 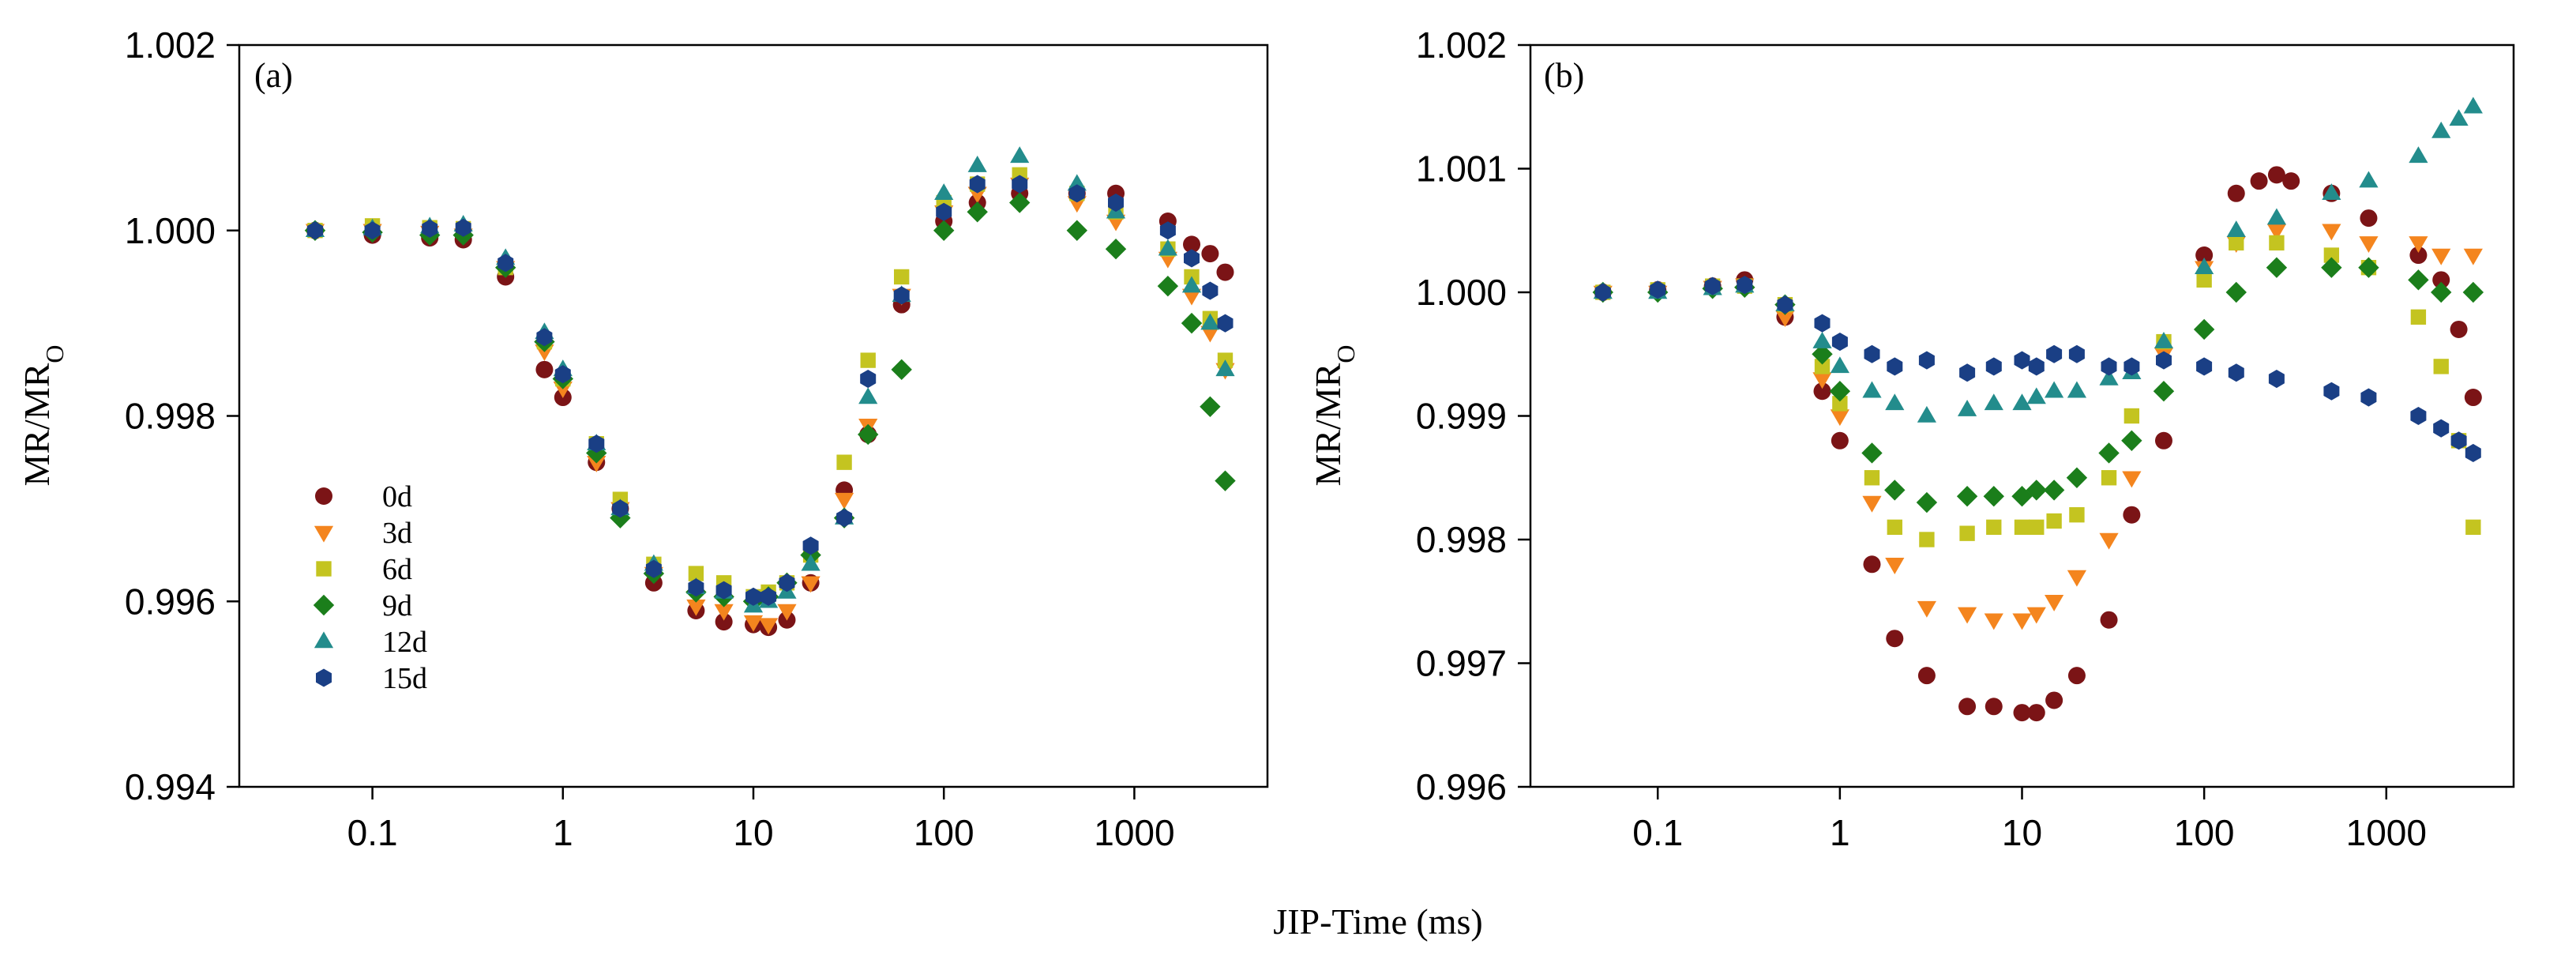 What do you see at coordinates (944, 832) in the screenshot?
I see `panel-a-x-tick-label: 100` at bounding box center [944, 832].